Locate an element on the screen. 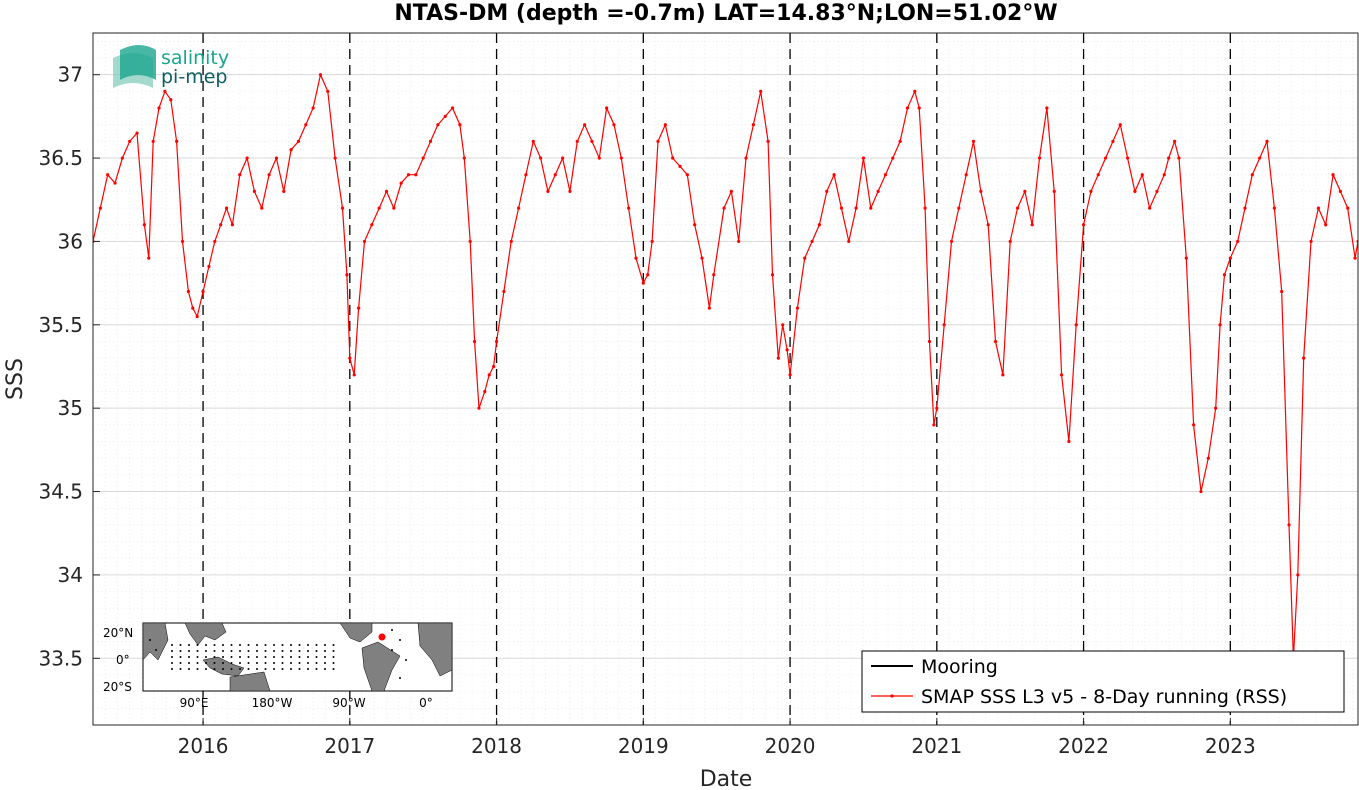  x-tick-label: 2022 is located at coordinates (1083, 746).